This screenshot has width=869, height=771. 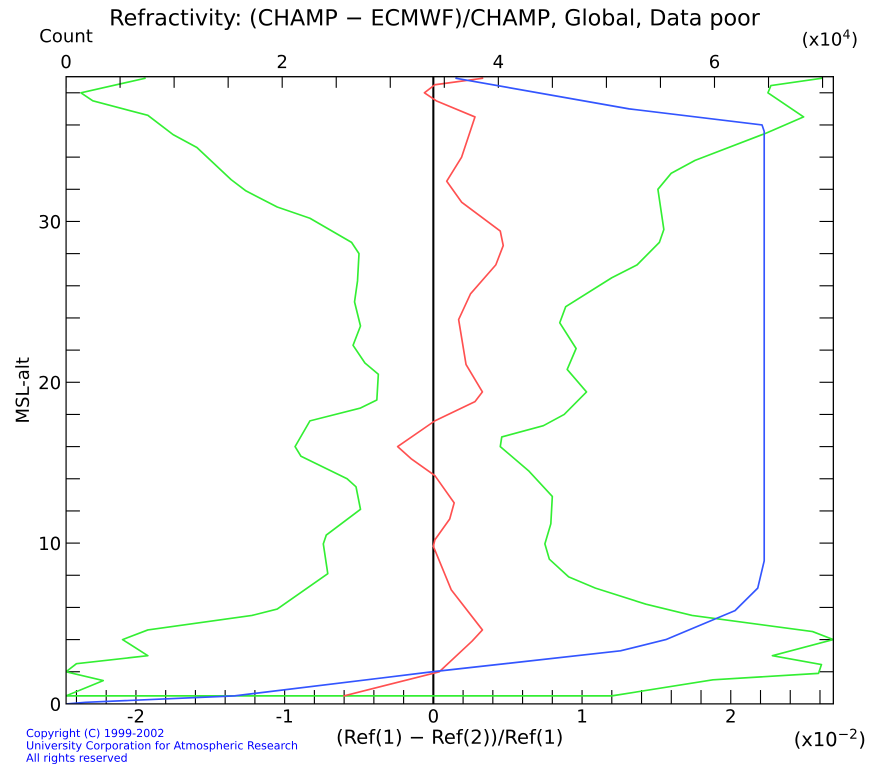 What do you see at coordinates (162, 746) in the screenshot?
I see `text: University Corporation for Atmospheric Research` at bounding box center [162, 746].